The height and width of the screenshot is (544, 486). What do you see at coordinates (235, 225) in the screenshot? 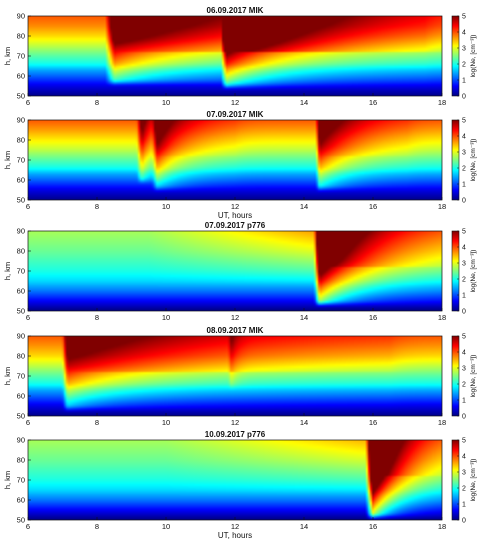
I see `panel-title: 07.09.2017 p776` at bounding box center [235, 225].